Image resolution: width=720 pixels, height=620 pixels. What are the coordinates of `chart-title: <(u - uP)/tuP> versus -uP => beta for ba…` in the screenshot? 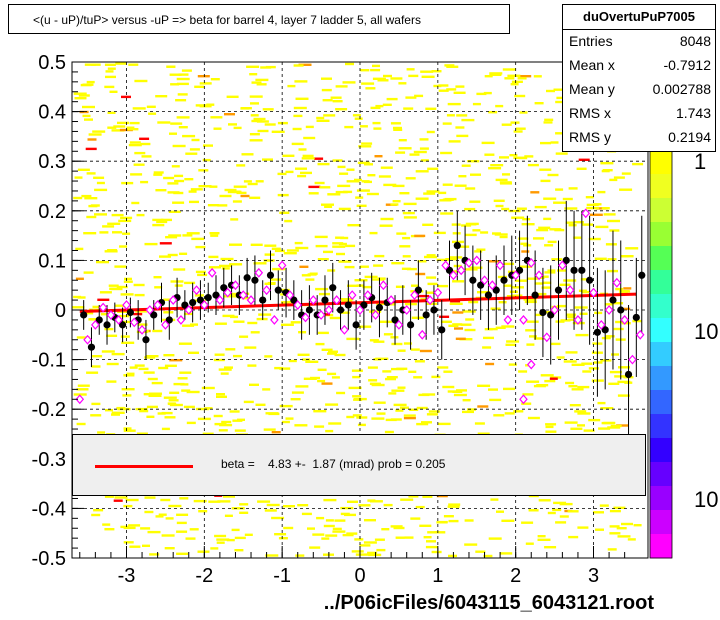 It's located at (227, 20).